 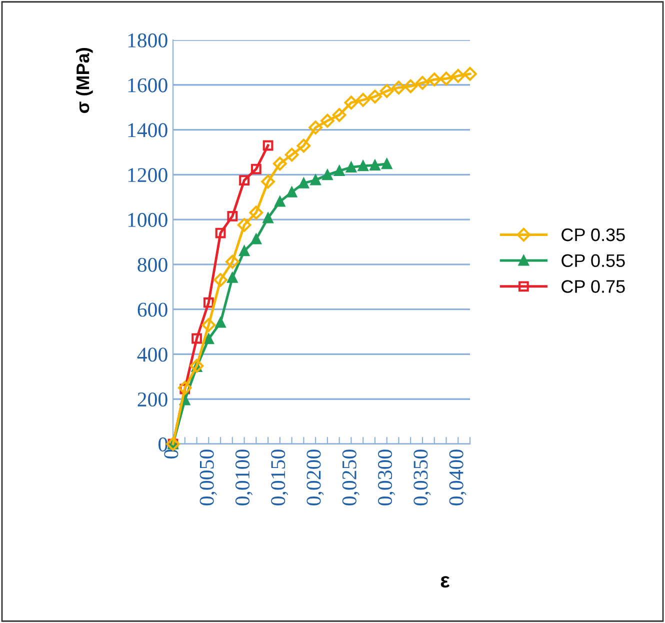 What do you see at coordinates (593, 235) in the screenshot?
I see `legend-label: CP 0.35` at bounding box center [593, 235].